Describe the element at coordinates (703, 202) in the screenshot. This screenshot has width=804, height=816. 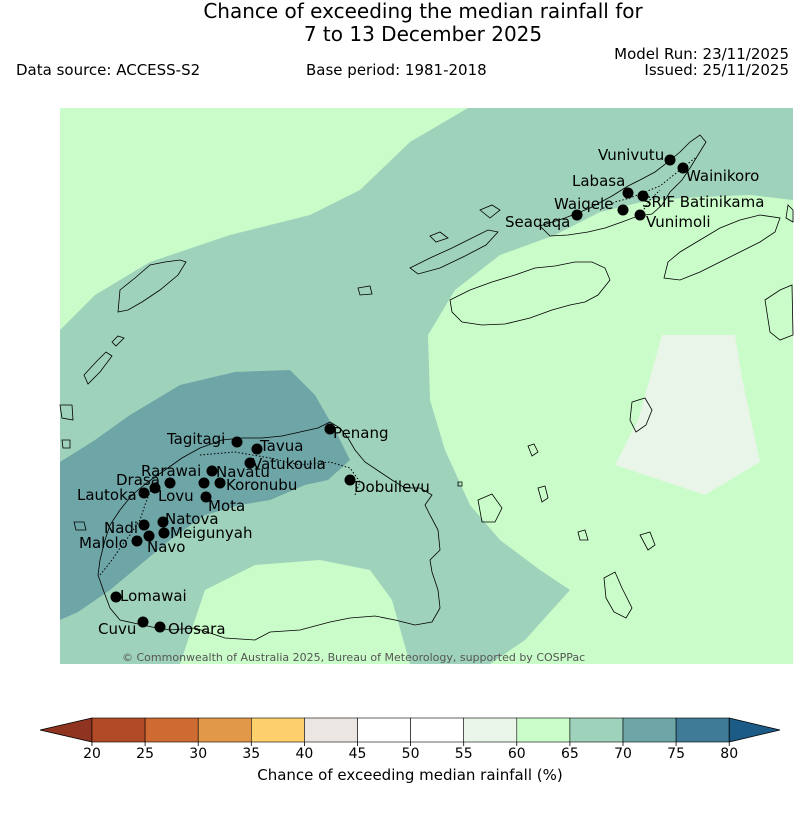
I see `station-label: SRIF Batinikama` at that location.